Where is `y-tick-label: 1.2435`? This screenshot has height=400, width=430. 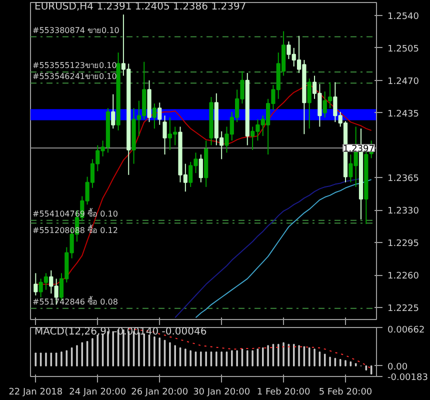 y-tick-label: 1.2435 is located at coordinates (403, 114).